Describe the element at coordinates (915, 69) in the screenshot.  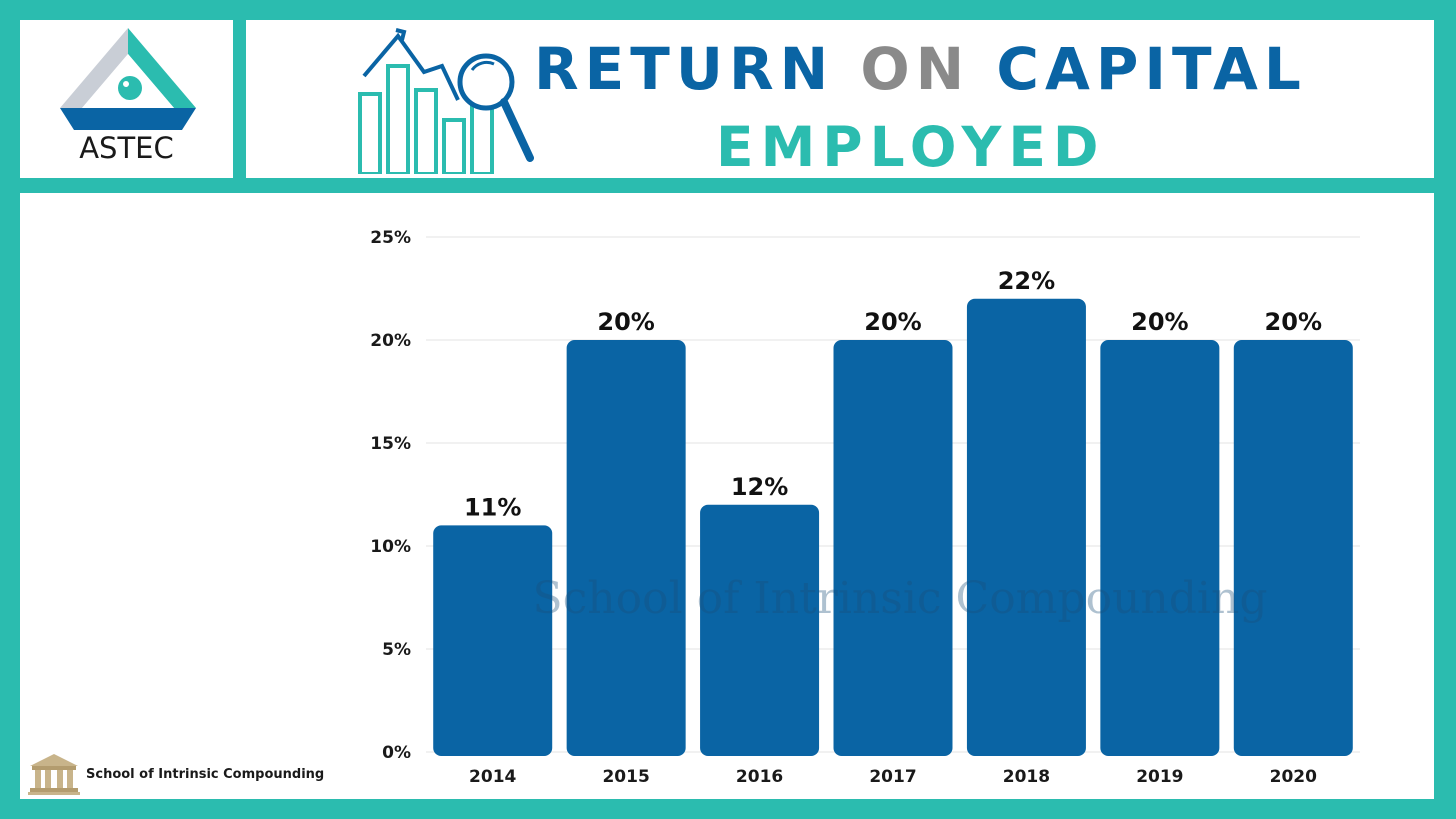
I see `title-word-on: ON` at that location.